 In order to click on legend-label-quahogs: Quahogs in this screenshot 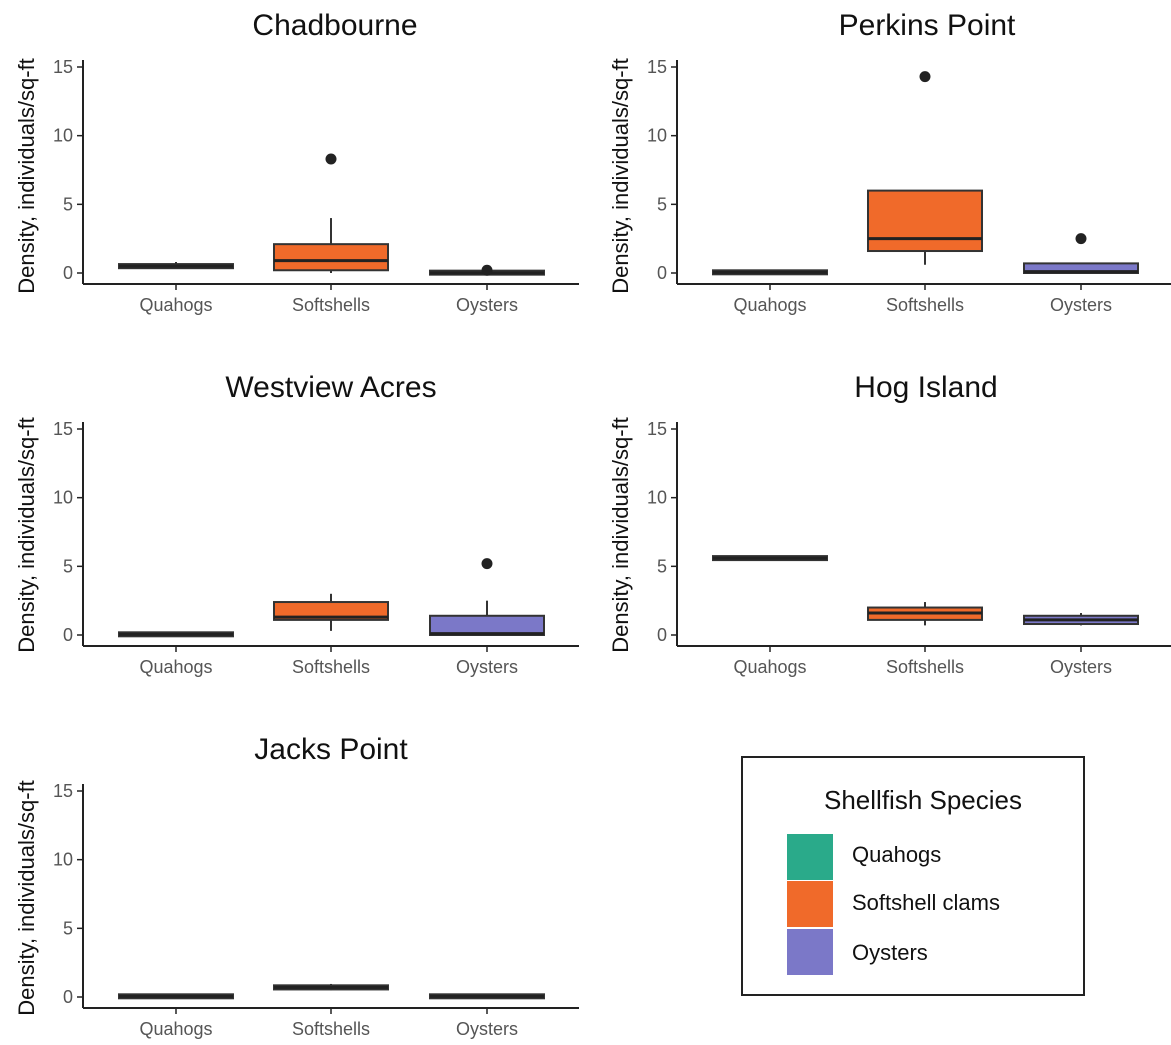, I will do `click(896, 854)`.